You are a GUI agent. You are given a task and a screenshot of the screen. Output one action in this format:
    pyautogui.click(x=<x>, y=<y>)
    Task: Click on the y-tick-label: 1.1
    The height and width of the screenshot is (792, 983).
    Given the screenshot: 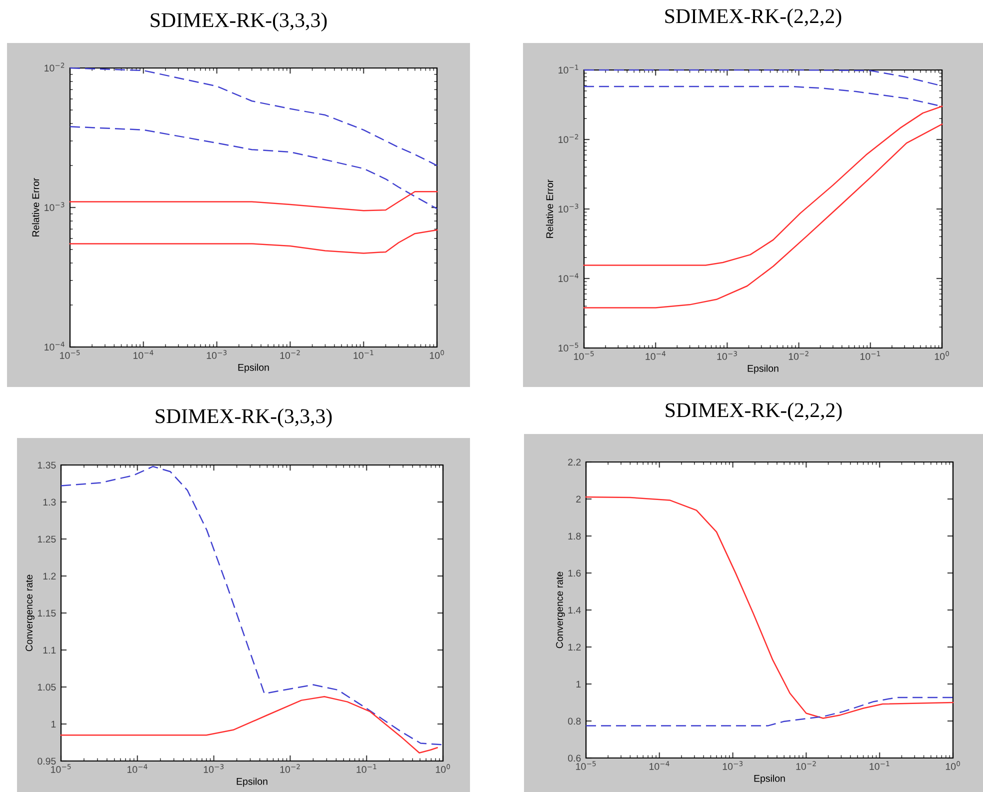 What is the action you would take?
    pyautogui.click(x=49, y=650)
    